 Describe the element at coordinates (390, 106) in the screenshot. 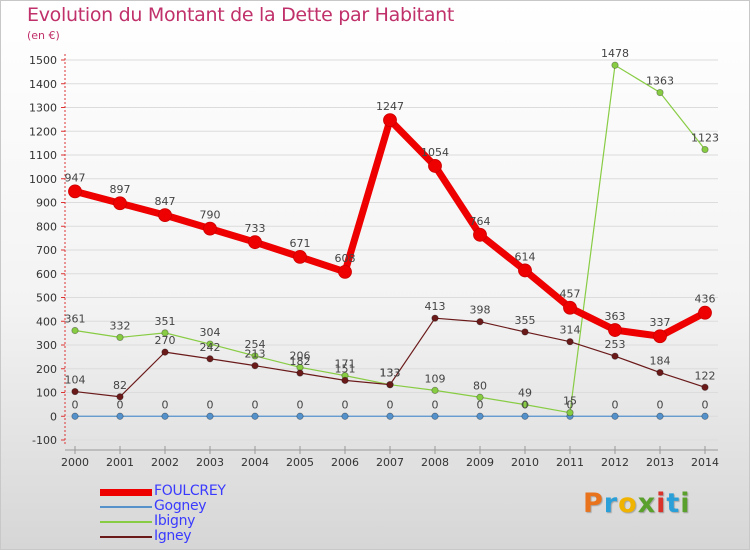

I see `data-label-foulcrey: 1247` at that location.